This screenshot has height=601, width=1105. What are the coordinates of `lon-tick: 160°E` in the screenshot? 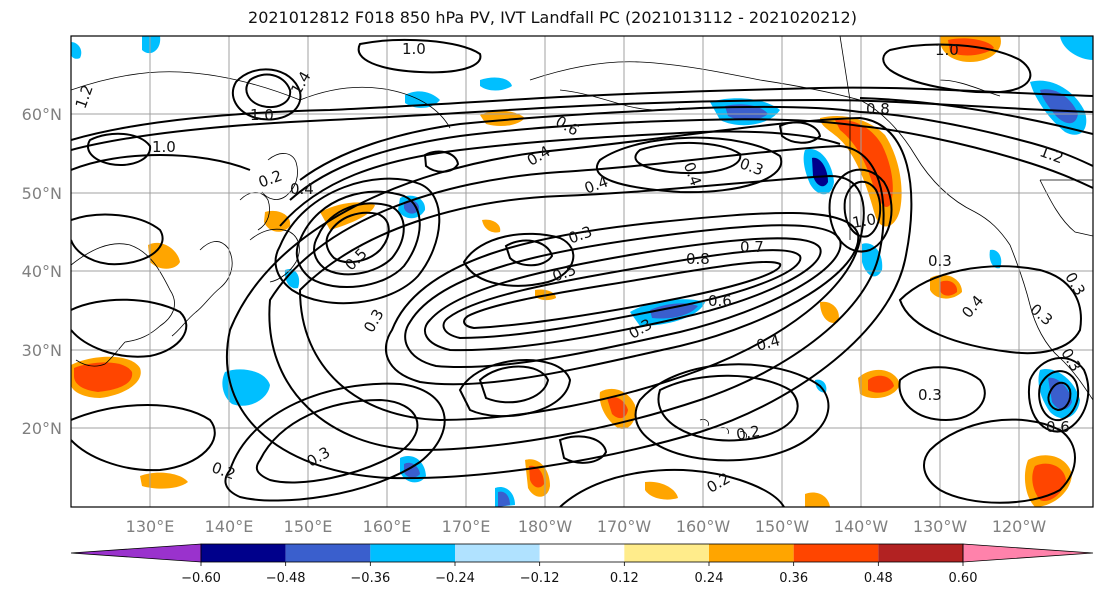 It's located at (387, 526).